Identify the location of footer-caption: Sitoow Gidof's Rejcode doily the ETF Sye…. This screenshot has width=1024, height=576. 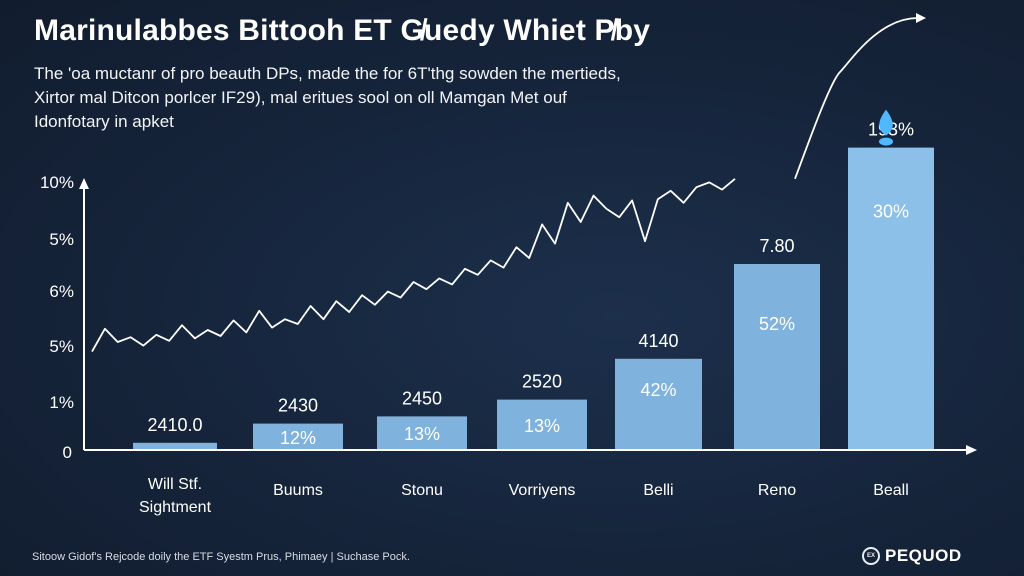
(221, 557).